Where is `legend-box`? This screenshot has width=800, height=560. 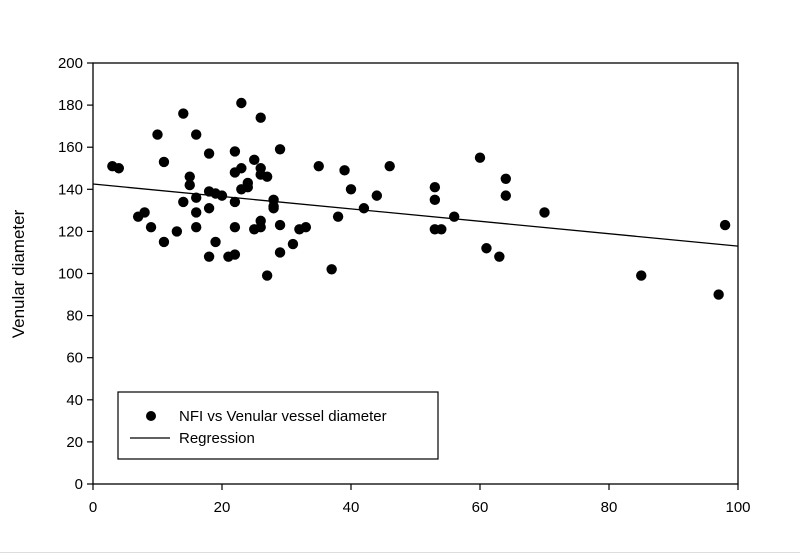 legend-box is located at coordinates (278, 425).